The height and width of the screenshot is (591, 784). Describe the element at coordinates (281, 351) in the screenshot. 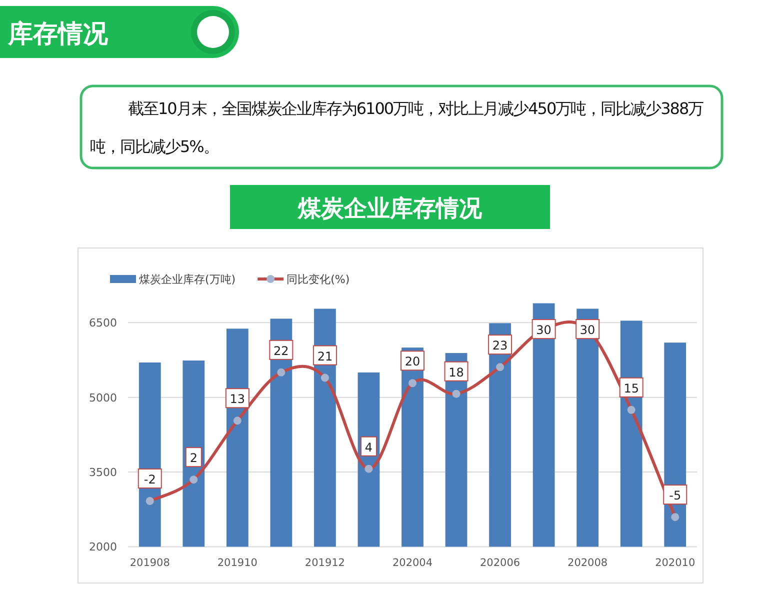

I see `data-label: 22` at that location.